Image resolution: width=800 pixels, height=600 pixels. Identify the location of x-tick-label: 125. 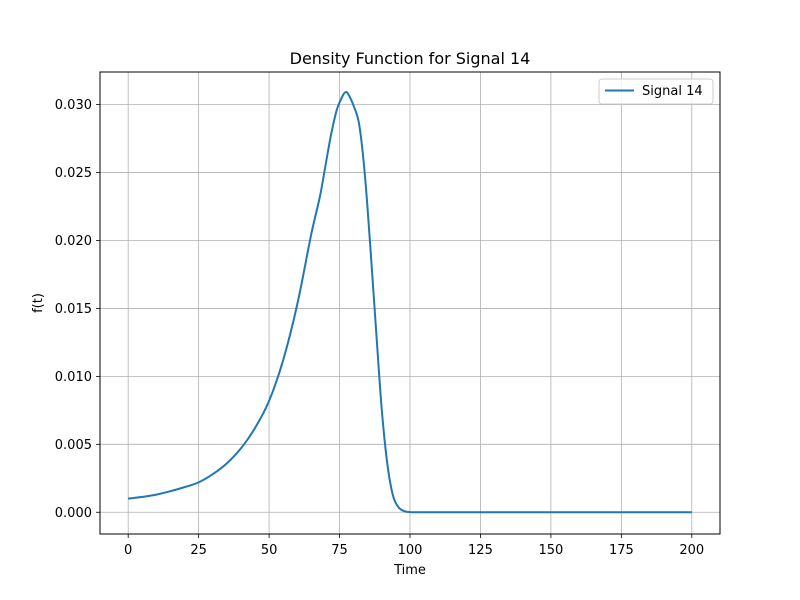
(480, 550).